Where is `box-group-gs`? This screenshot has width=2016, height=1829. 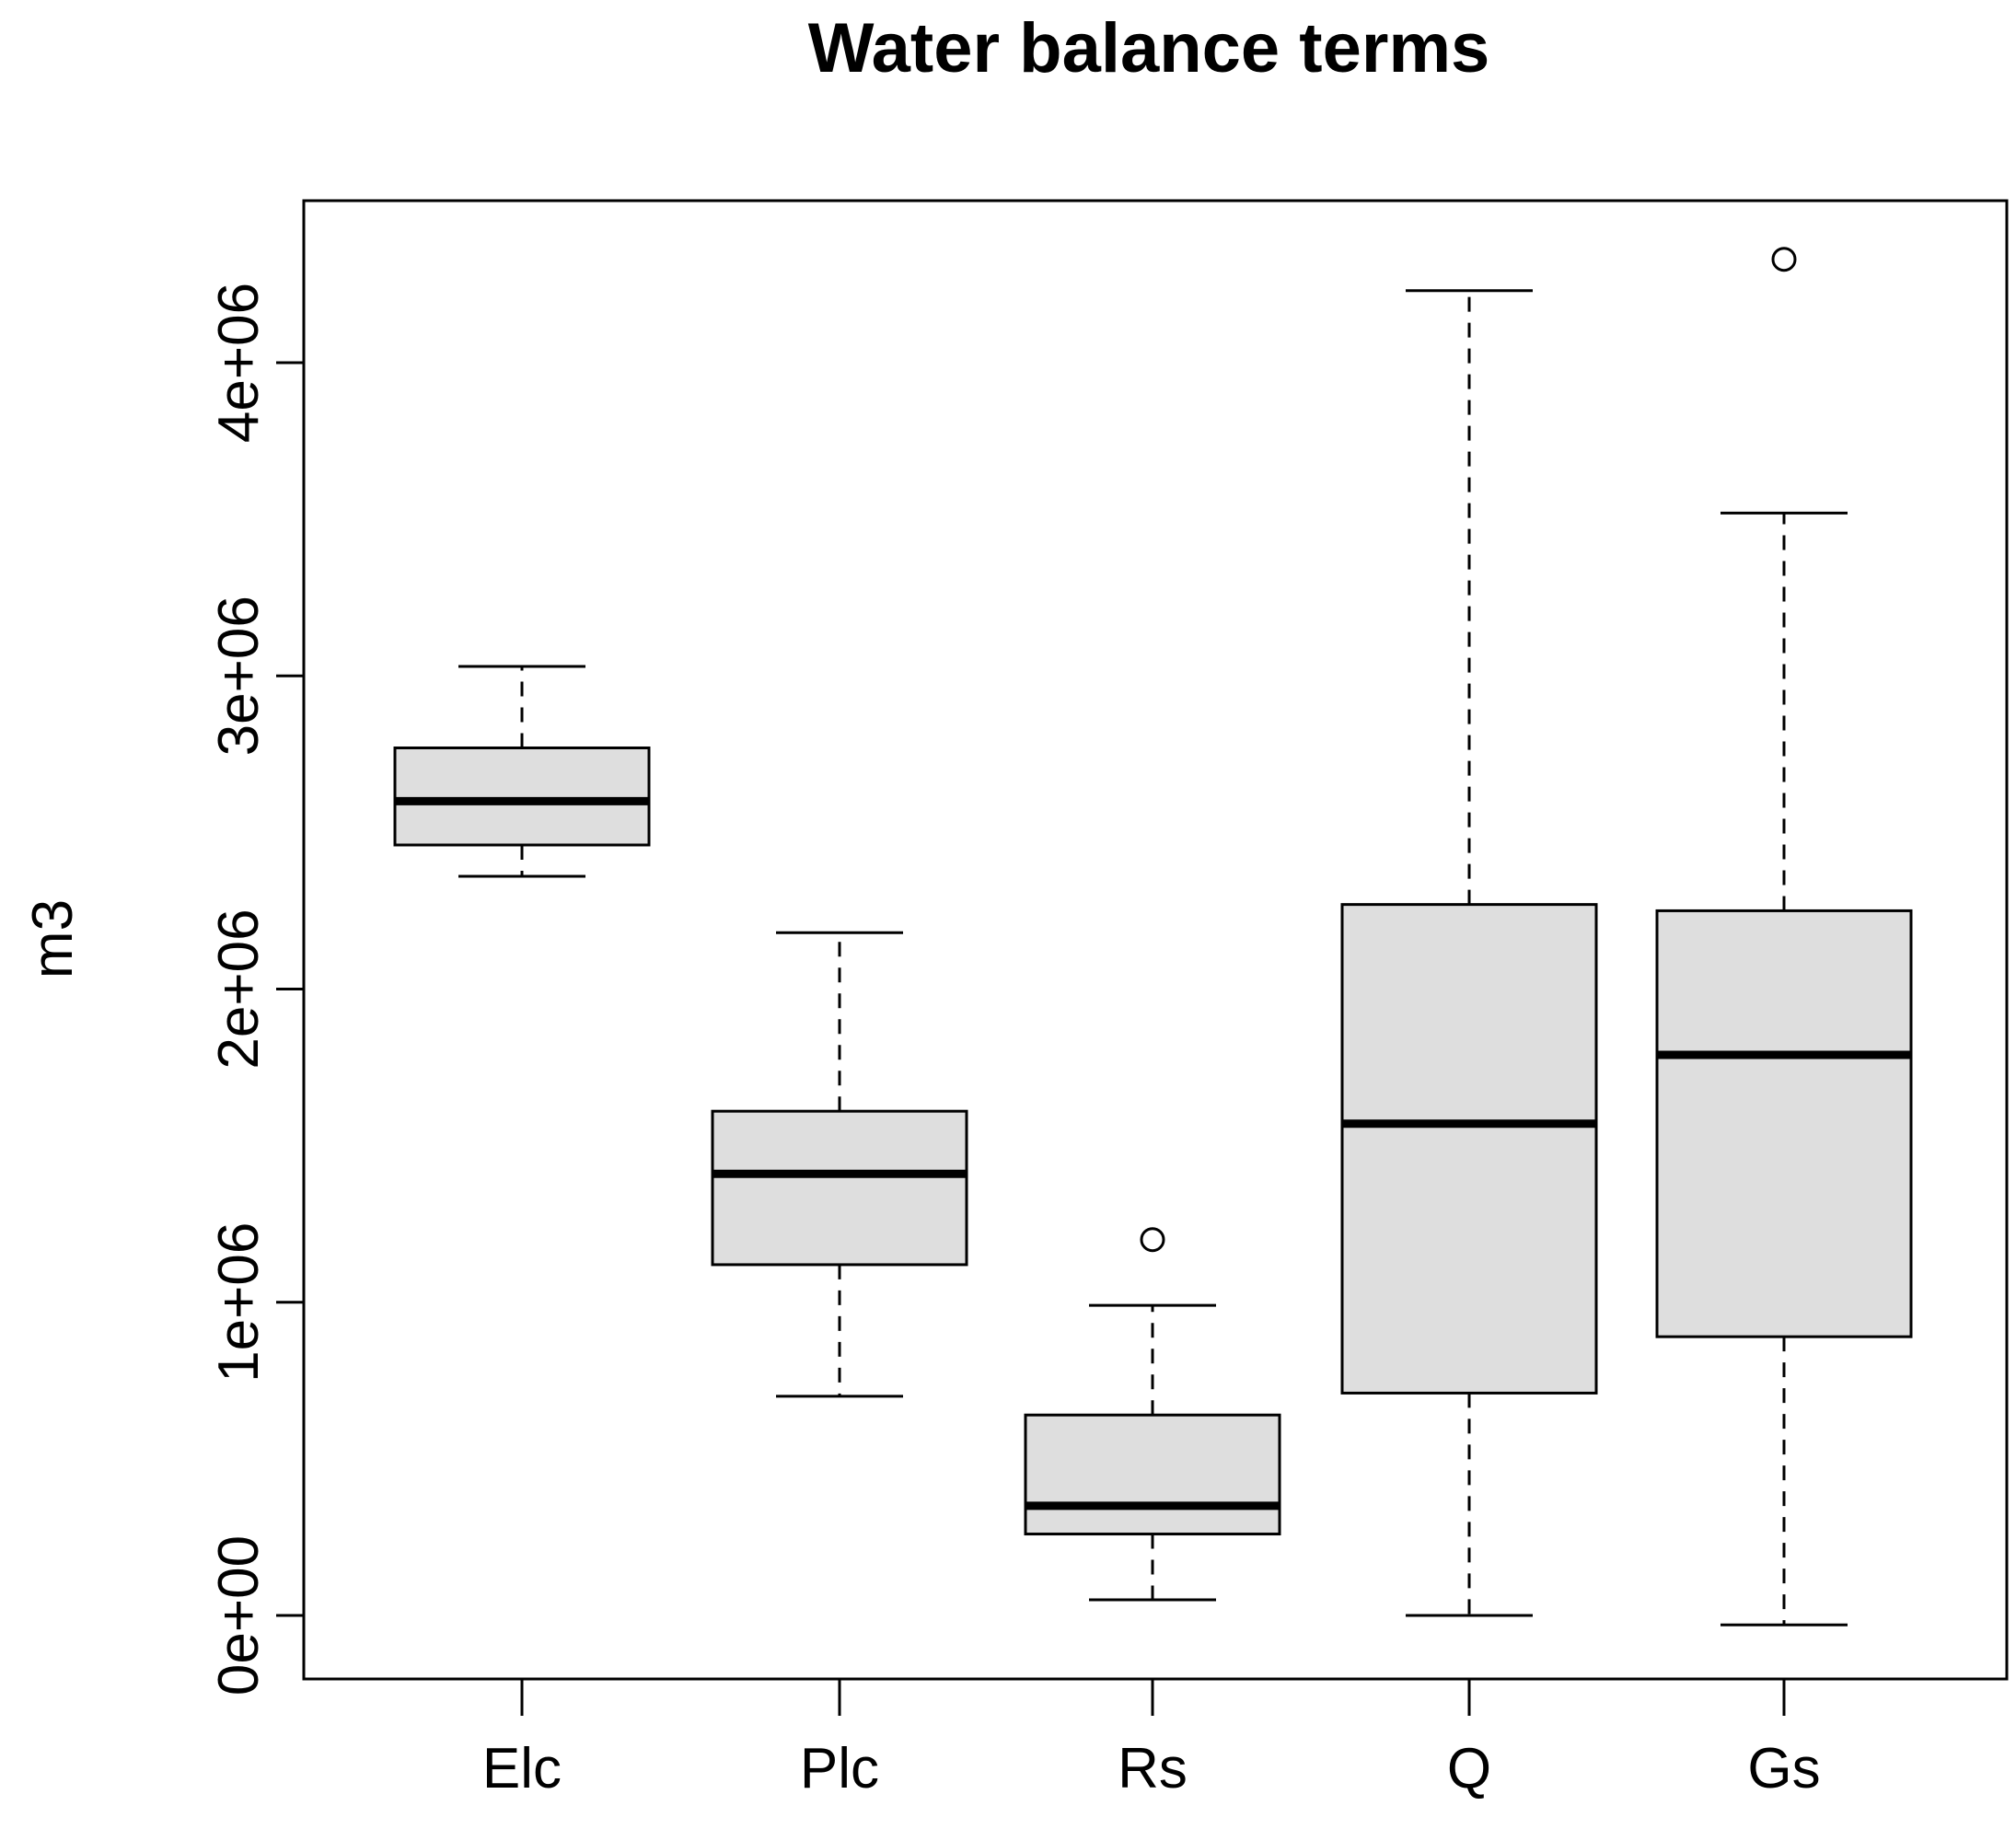
box-group-gs is located at coordinates (1784, 936).